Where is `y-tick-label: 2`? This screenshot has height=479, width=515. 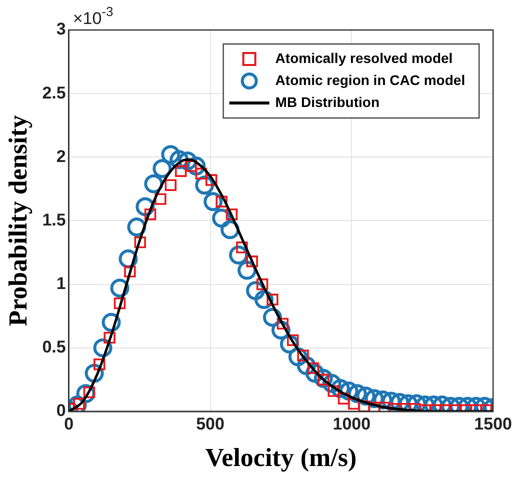
y-tick-label: 2 is located at coordinates (61, 156).